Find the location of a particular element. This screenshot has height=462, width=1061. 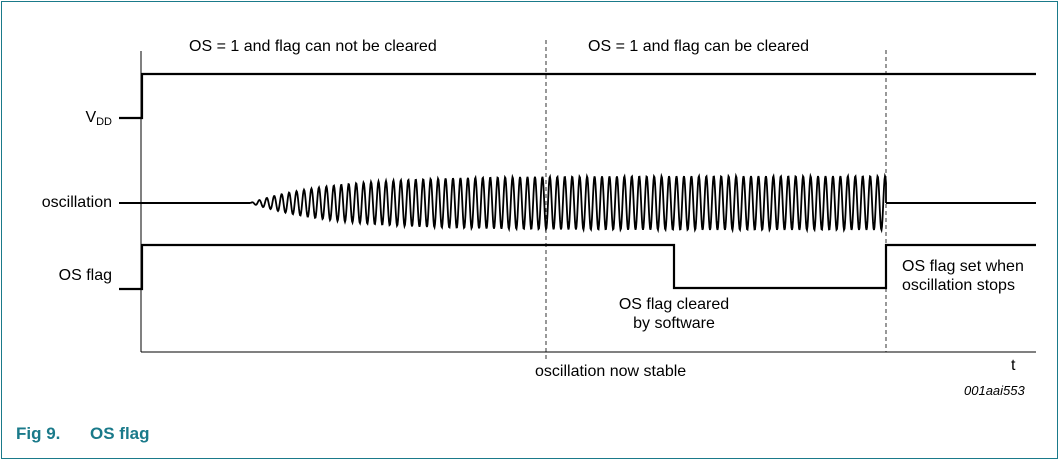

flag-set-line2: oscillation stops is located at coordinates (958, 285).